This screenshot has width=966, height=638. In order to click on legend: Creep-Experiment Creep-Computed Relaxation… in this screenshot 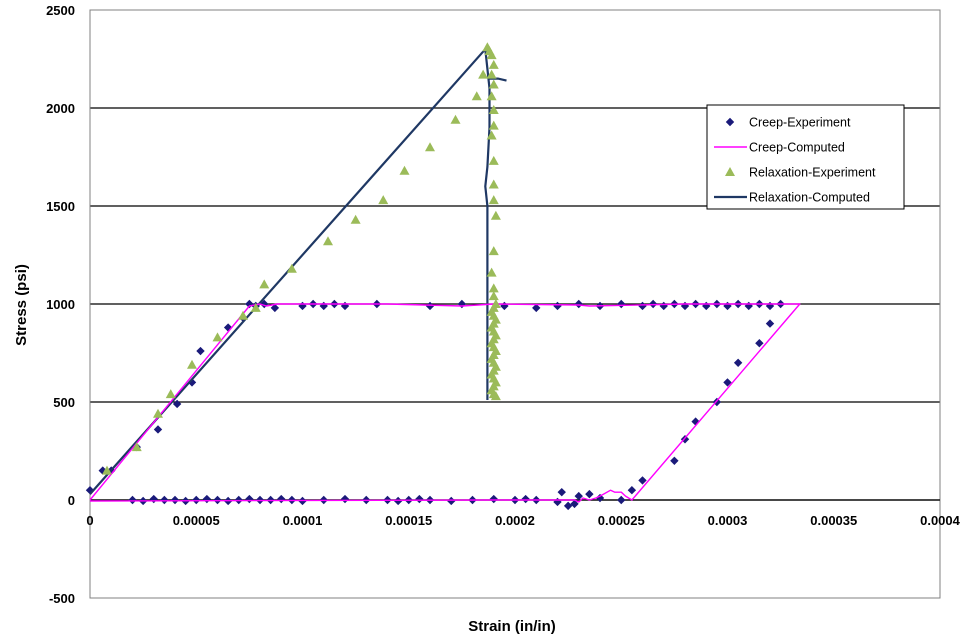, I will do `click(805, 157)`.